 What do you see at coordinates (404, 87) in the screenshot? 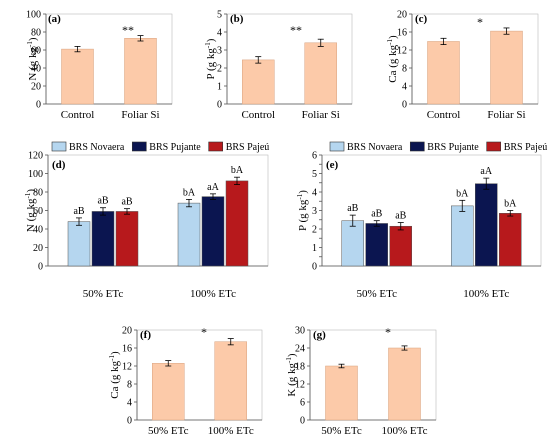
I see `c-ytick-label-1: 4` at bounding box center [404, 87].